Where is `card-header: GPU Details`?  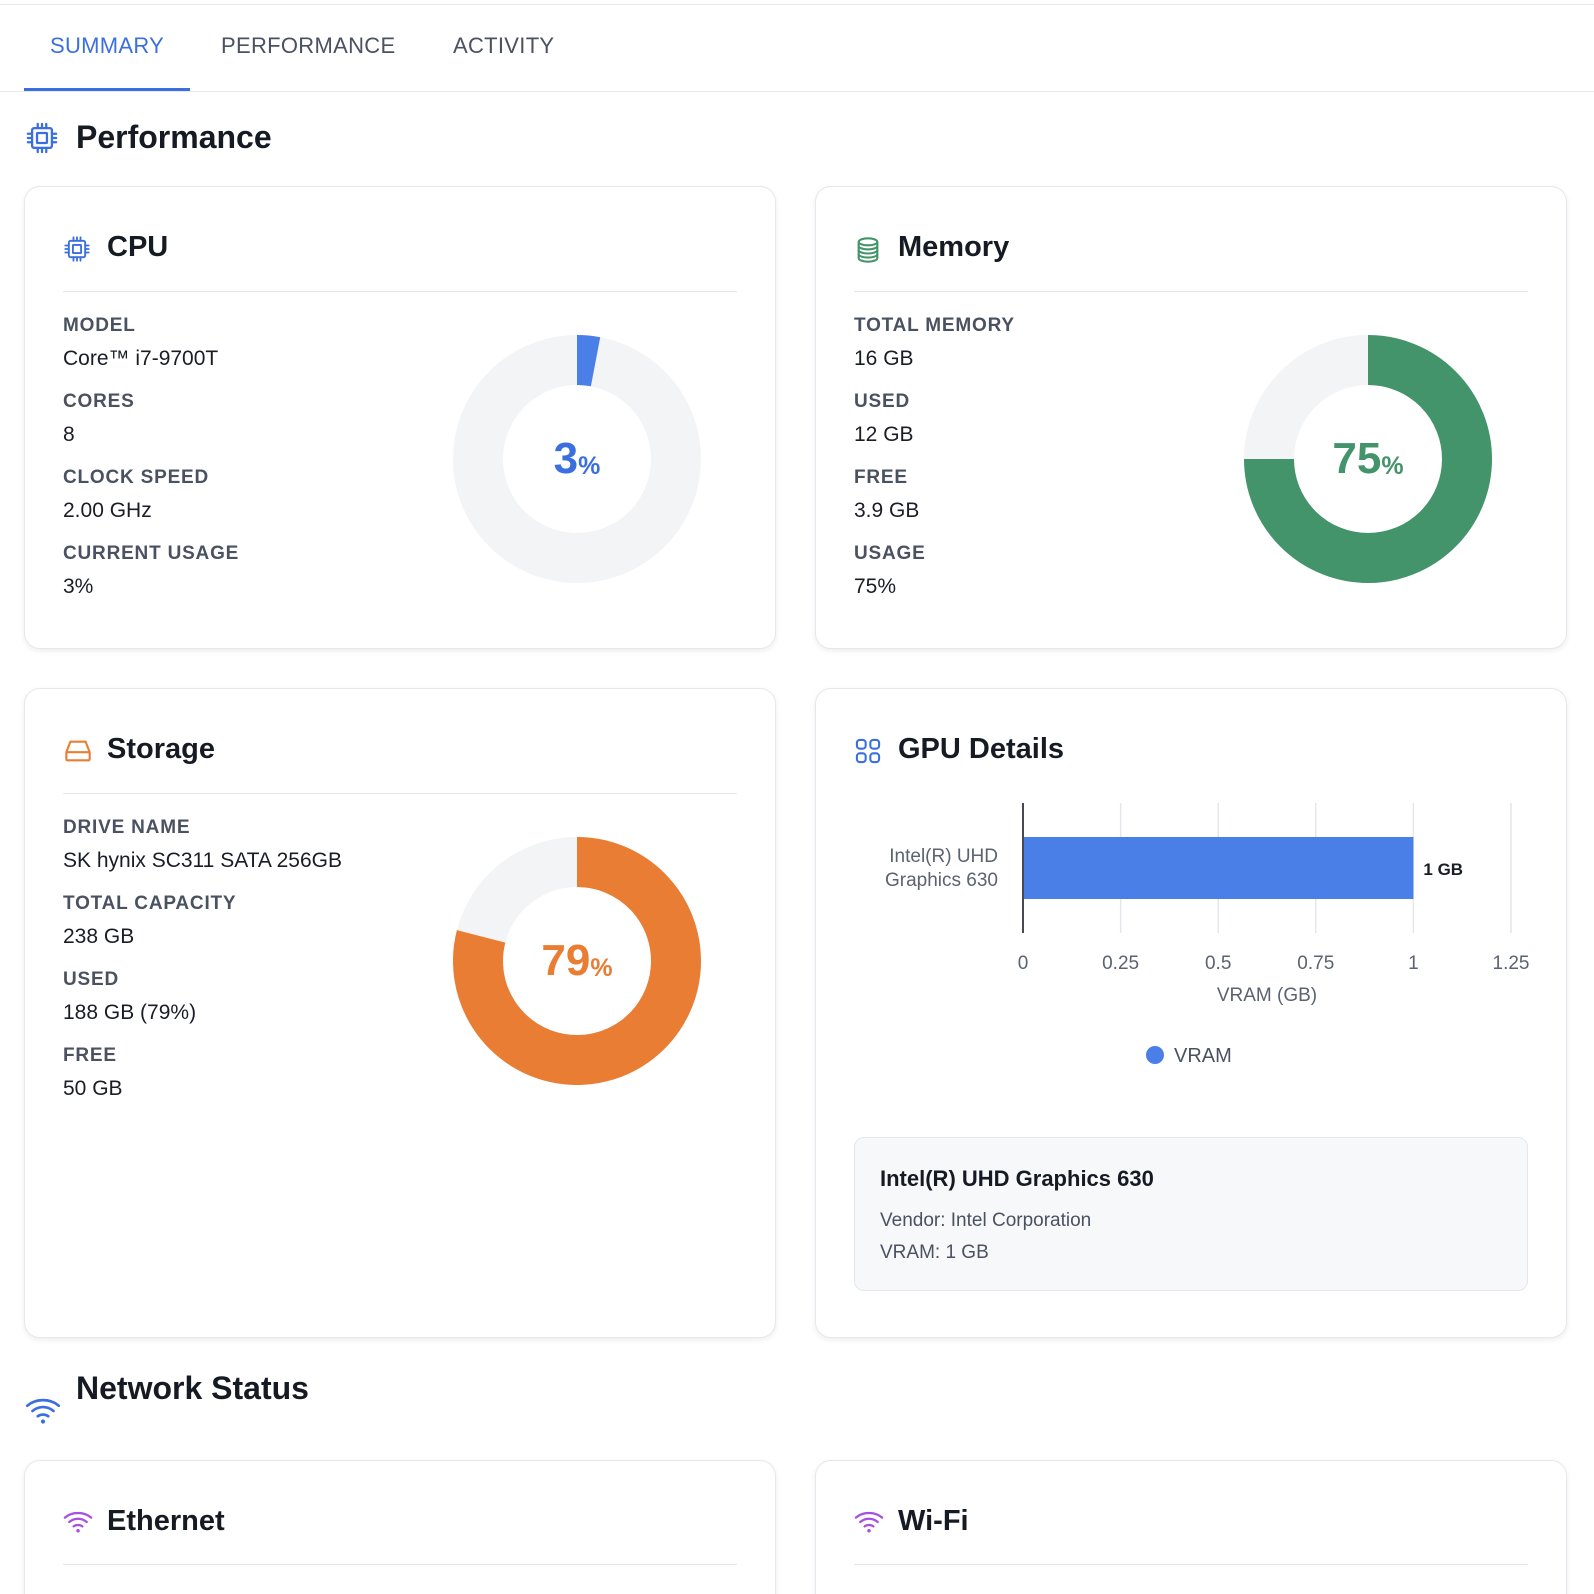
card-header: GPU Details is located at coordinates (1191, 752).